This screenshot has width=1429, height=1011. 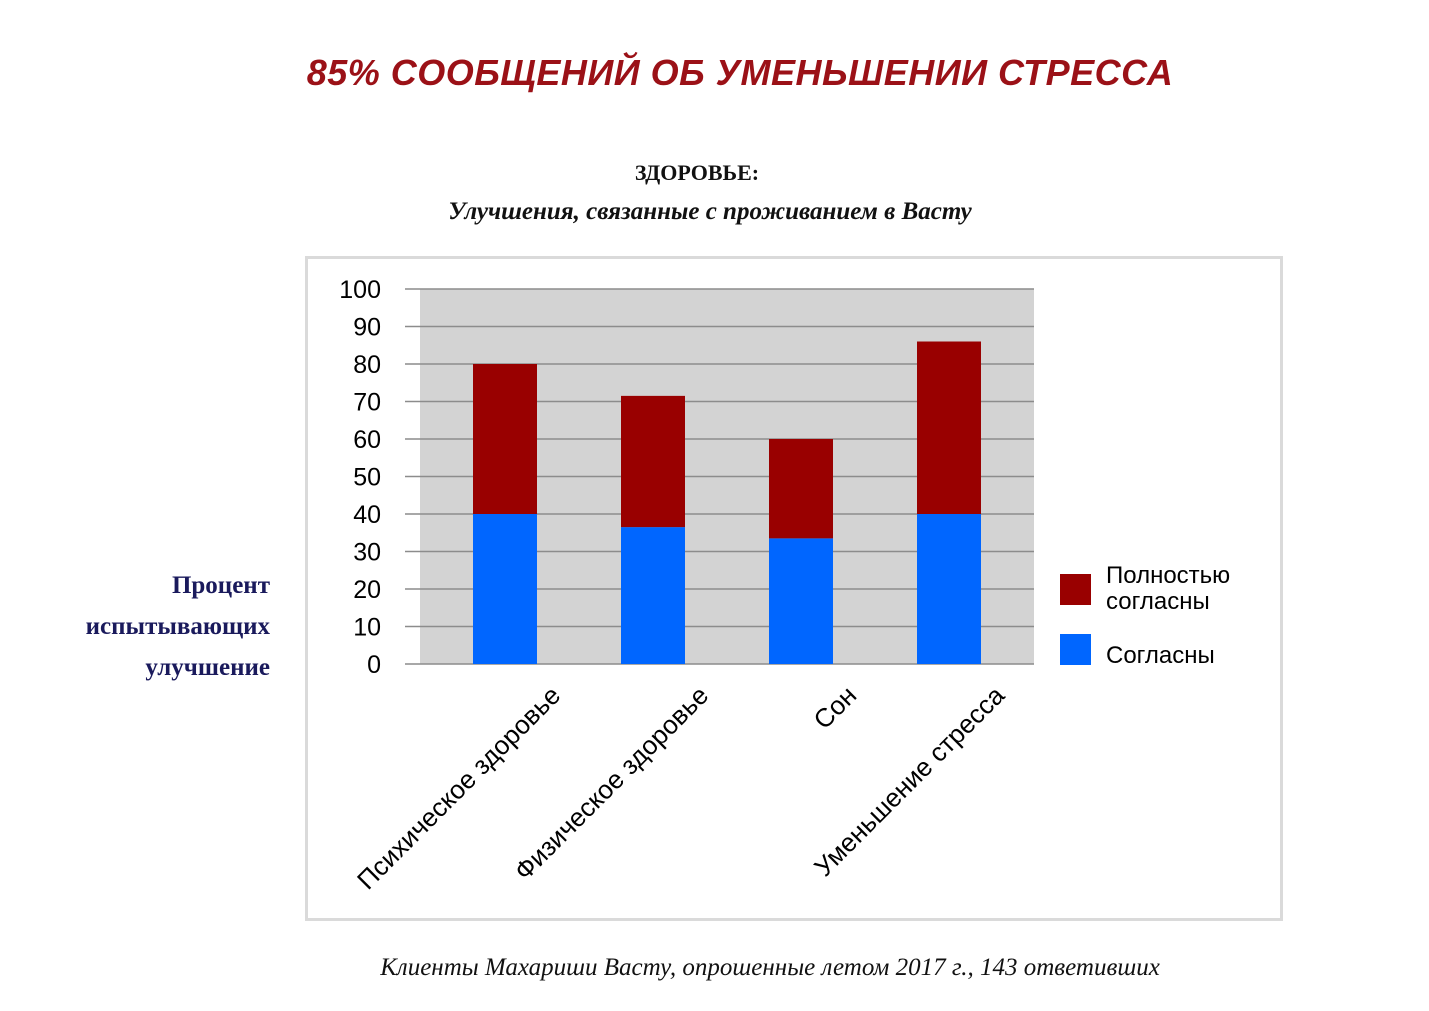 I want to click on y-tick-label: 0, so click(x=374, y=665).